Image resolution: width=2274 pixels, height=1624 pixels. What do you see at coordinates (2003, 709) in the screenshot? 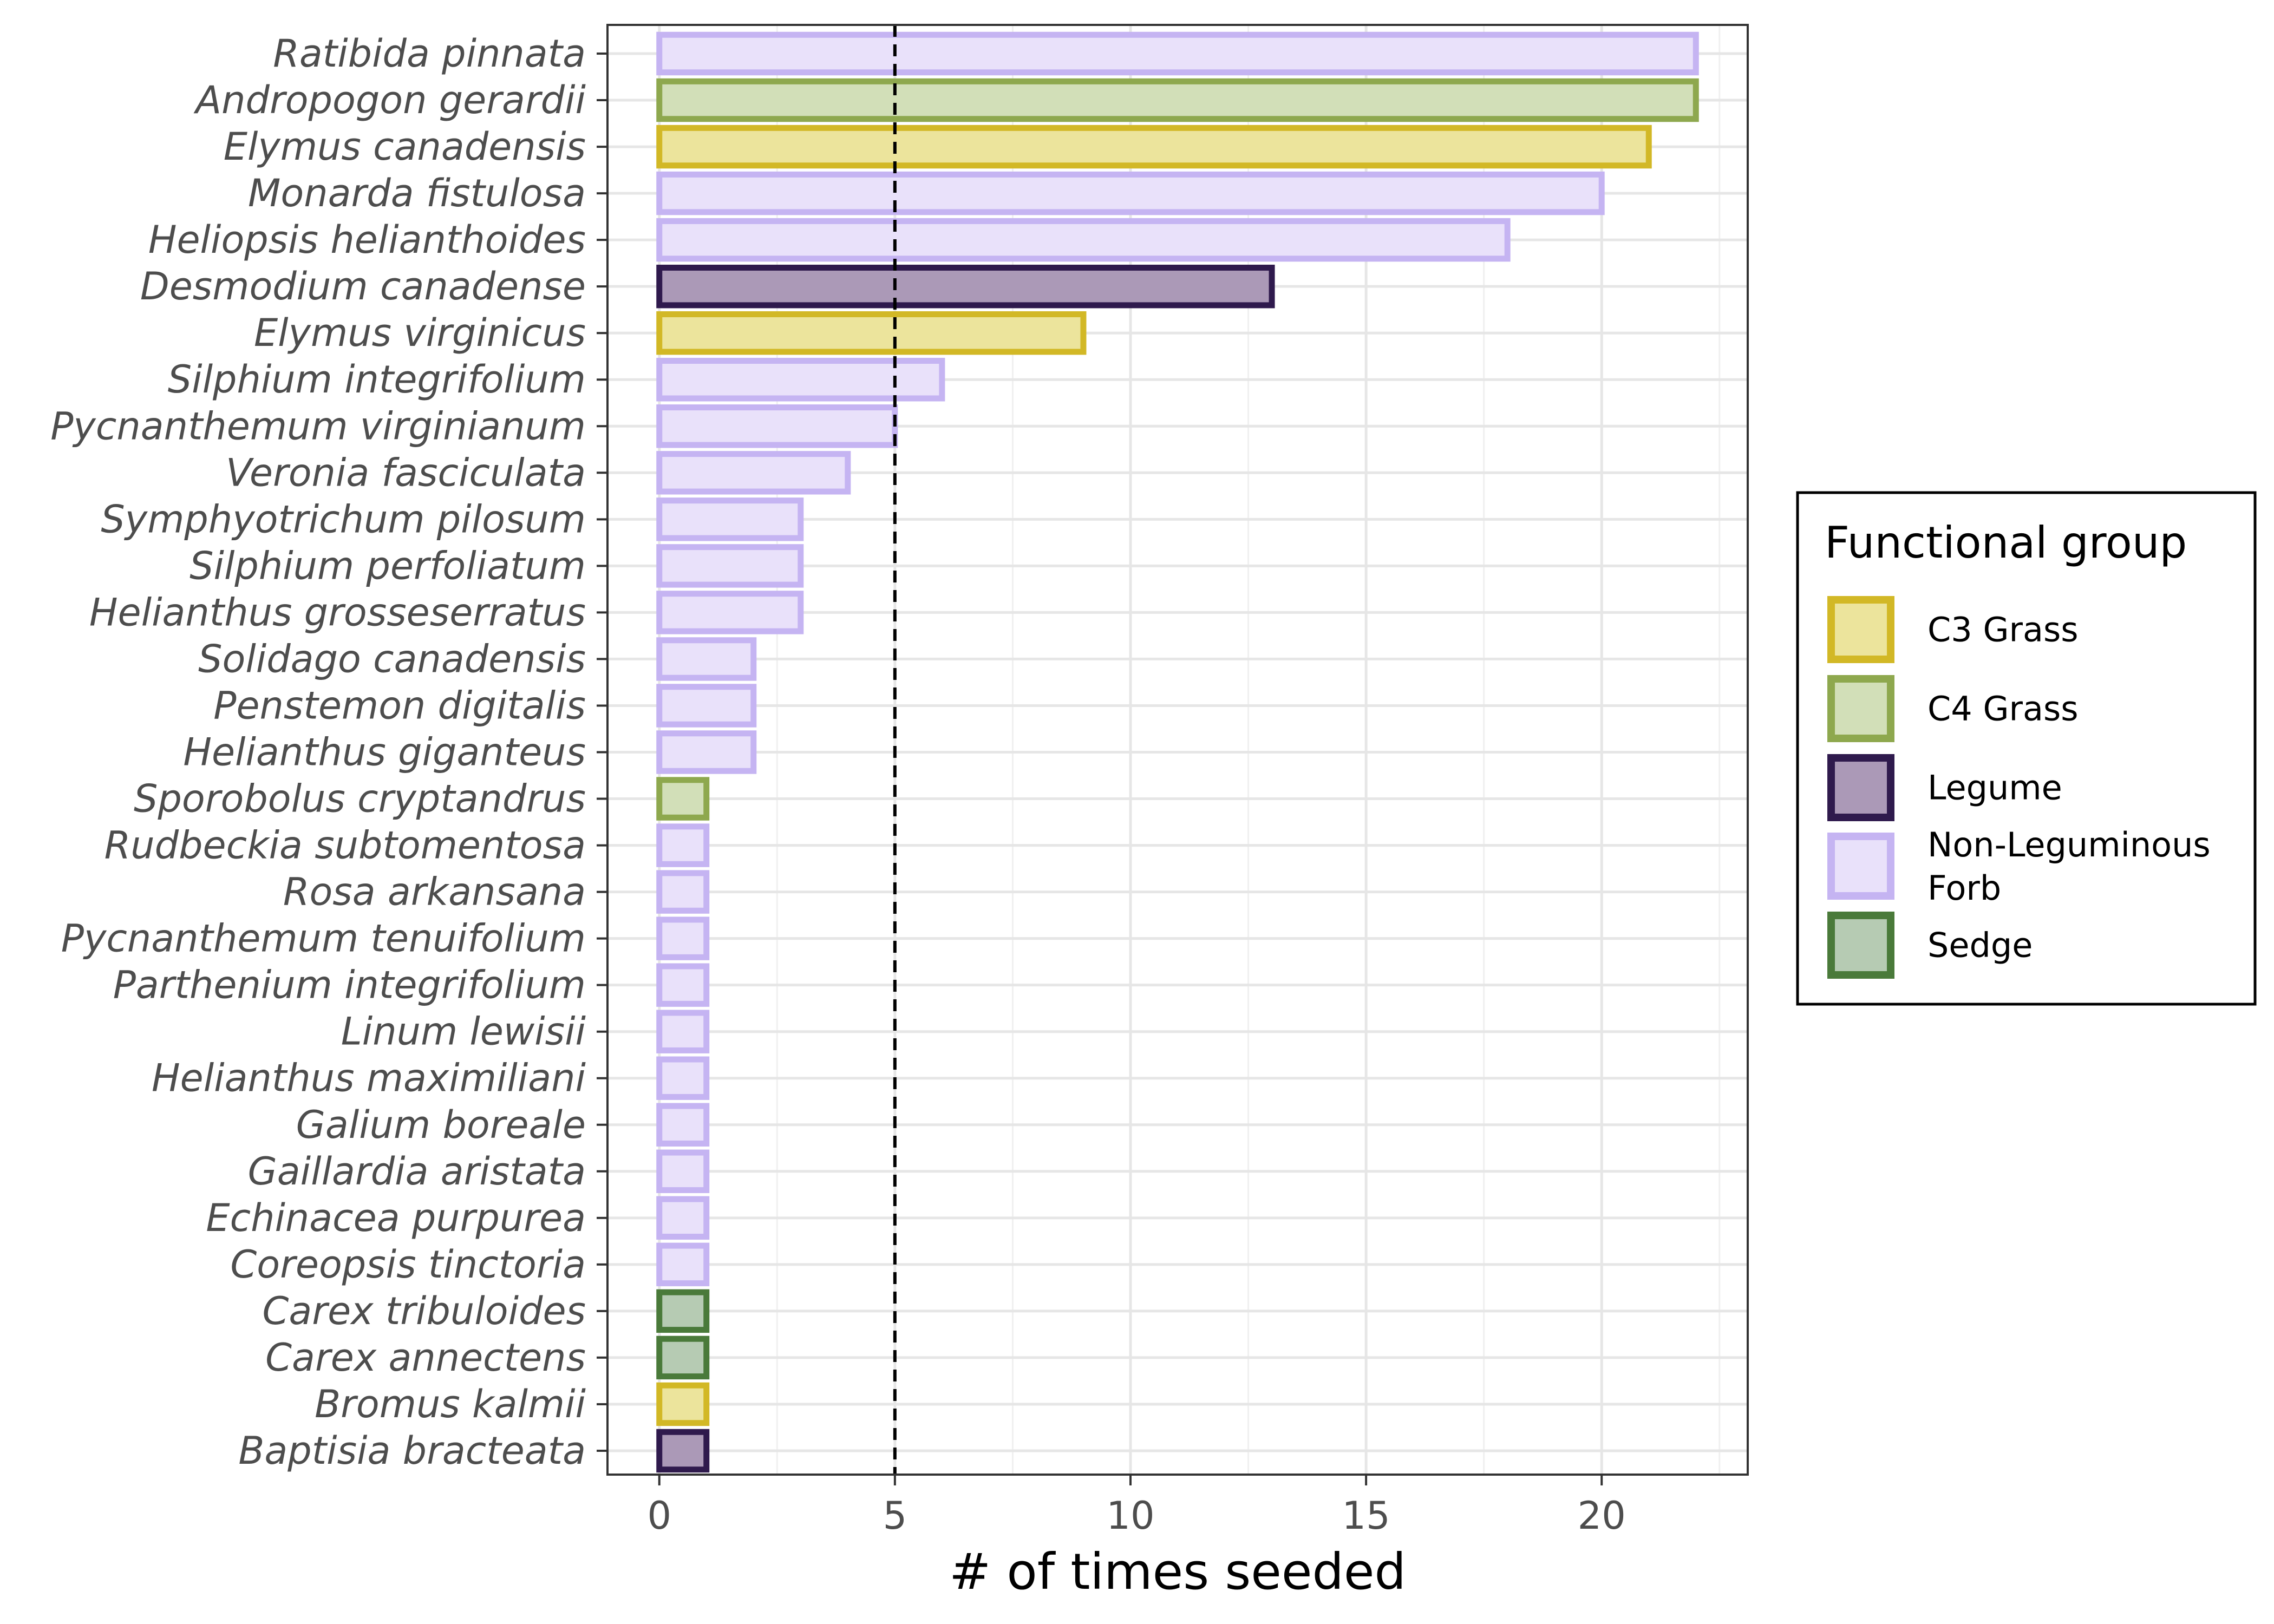
I see `legend-label: C4 Grass` at bounding box center [2003, 709].